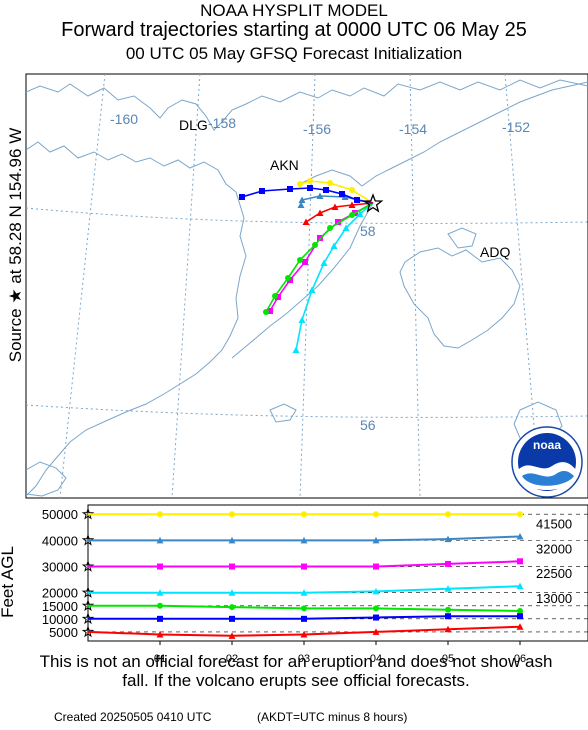  I want to click on altitude-tick-label: 30000, so click(60, 567).